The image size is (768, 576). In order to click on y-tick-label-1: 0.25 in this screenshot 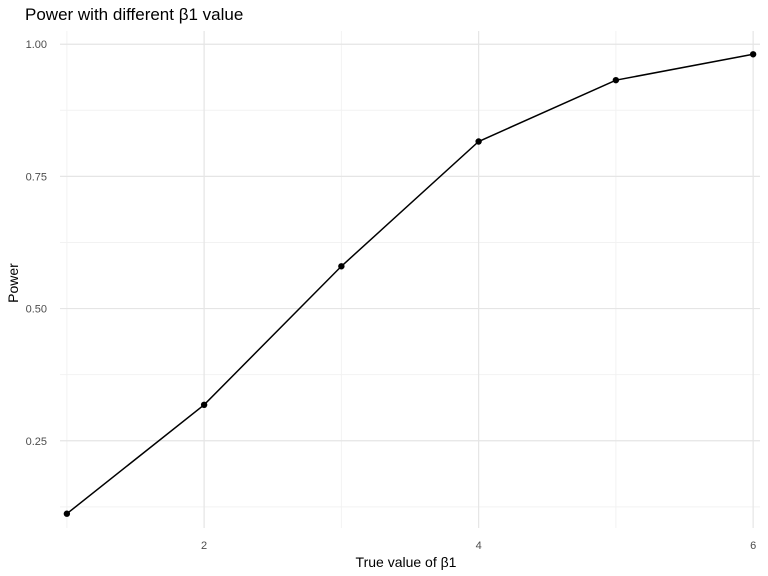, I will do `click(36, 442)`.